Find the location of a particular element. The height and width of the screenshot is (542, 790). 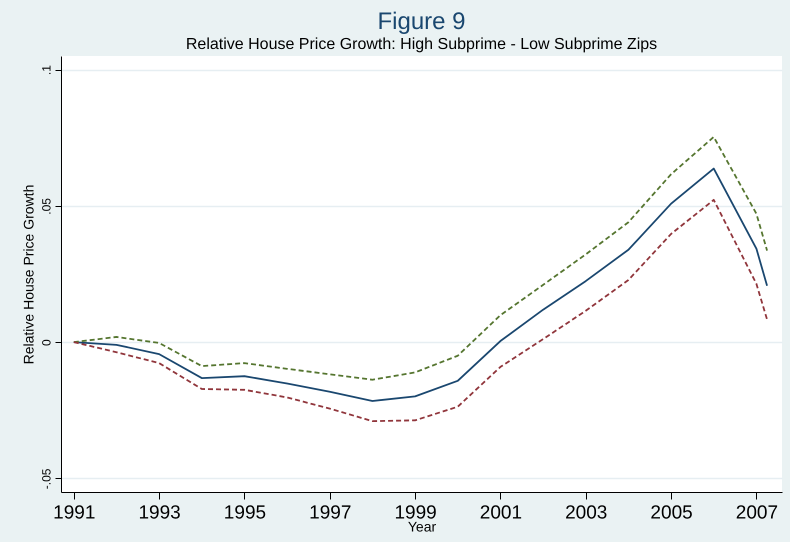

x-tick-label: 2005 is located at coordinates (671, 513).